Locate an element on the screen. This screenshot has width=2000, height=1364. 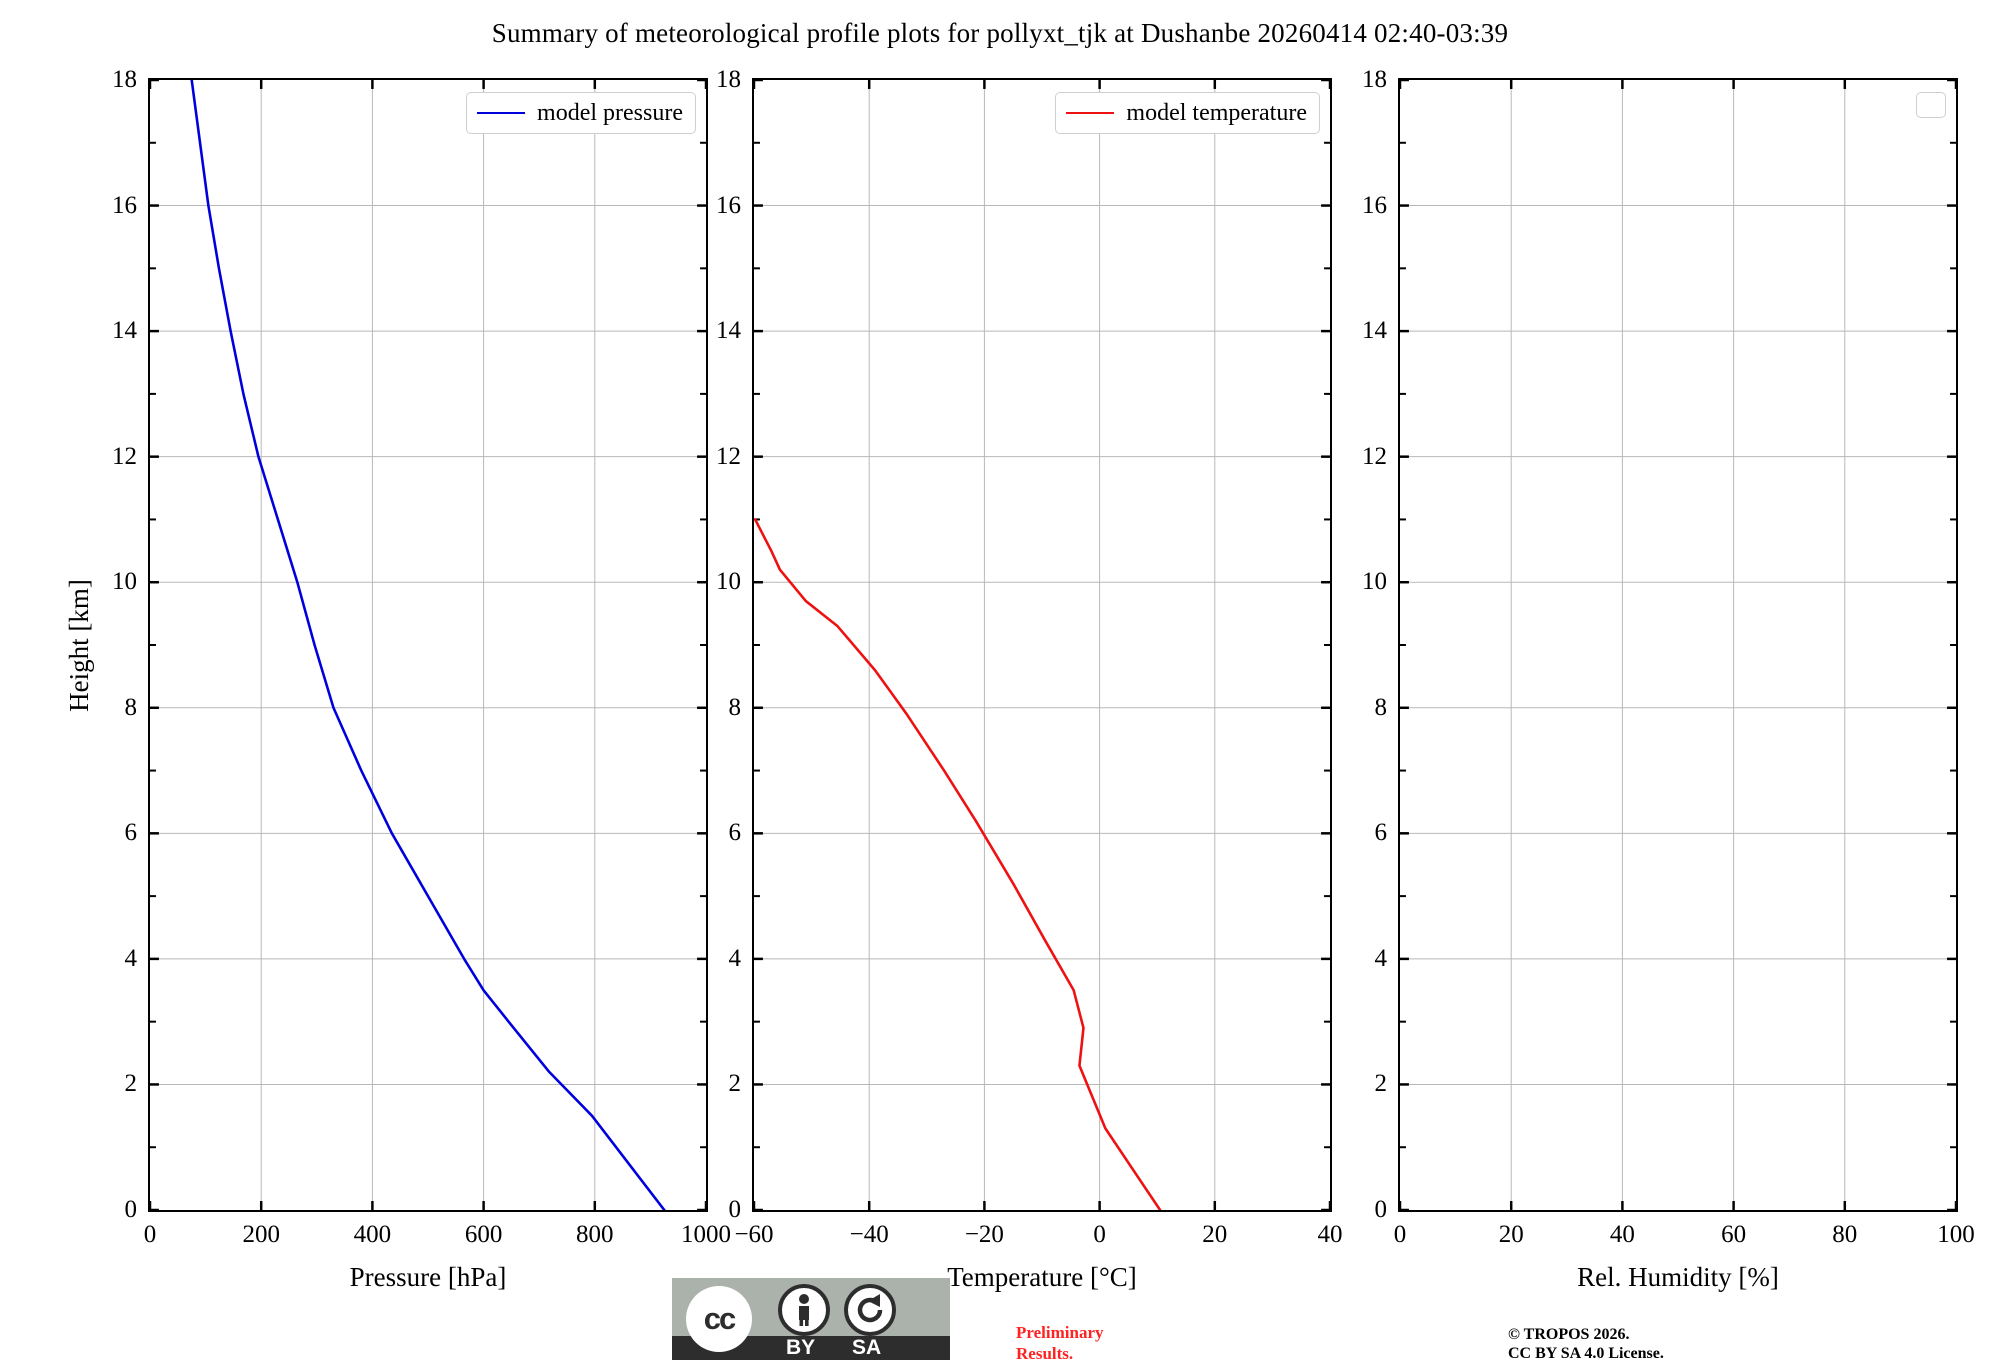
legend-label-pressure: model pressure is located at coordinates (610, 113).